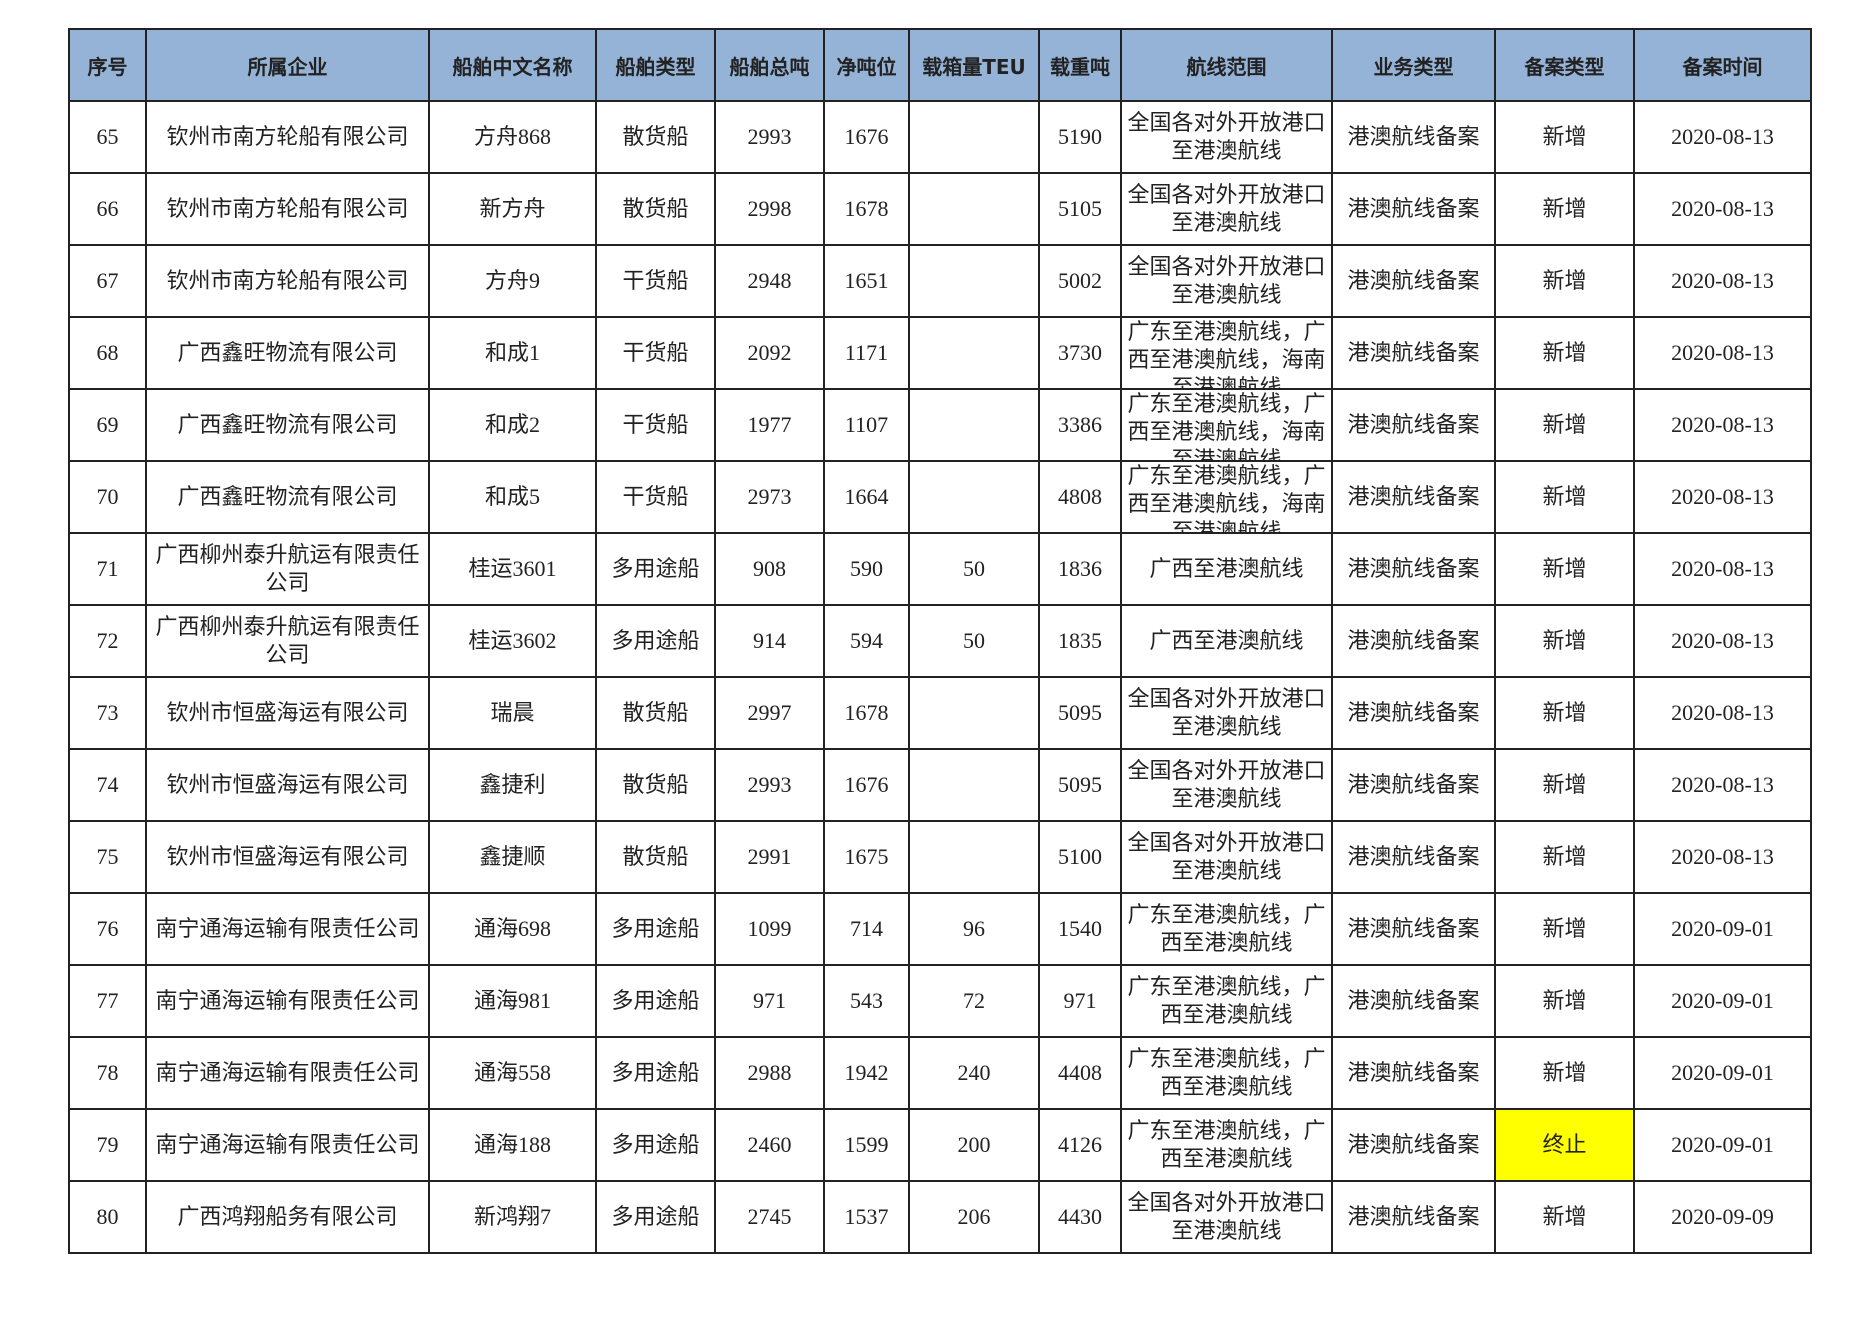 The height and width of the screenshot is (1323, 1871). I want to click on table-cell: 79, so click(107, 1145).